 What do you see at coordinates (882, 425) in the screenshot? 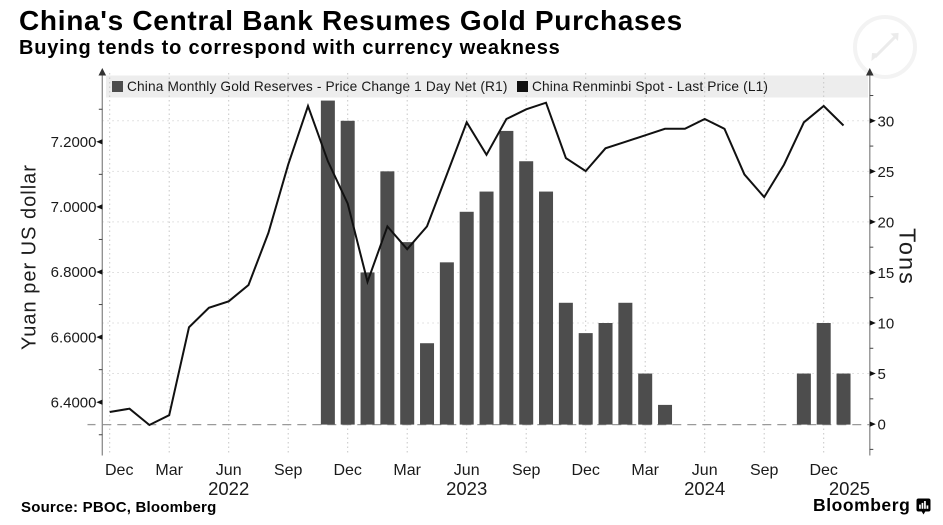
I see `right-axis-tick-label: 0` at bounding box center [882, 425].